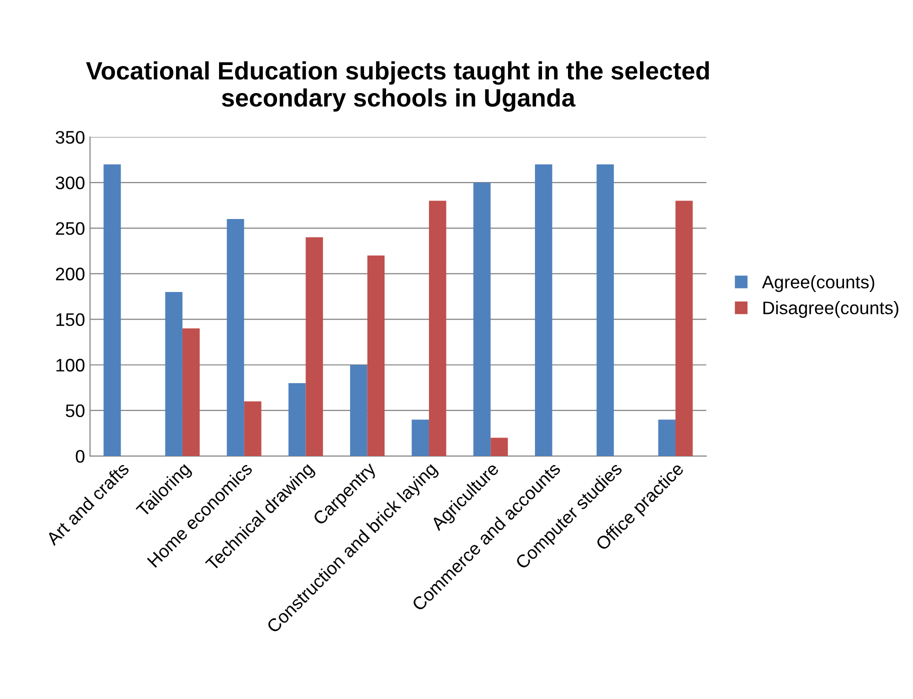 Image resolution: width=913 pixels, height=699 pixels. What do you see at coordinates (818, 283) in the screenshot?
I see `legend-label: Agree(counts)` at bounding box center [818, 283].